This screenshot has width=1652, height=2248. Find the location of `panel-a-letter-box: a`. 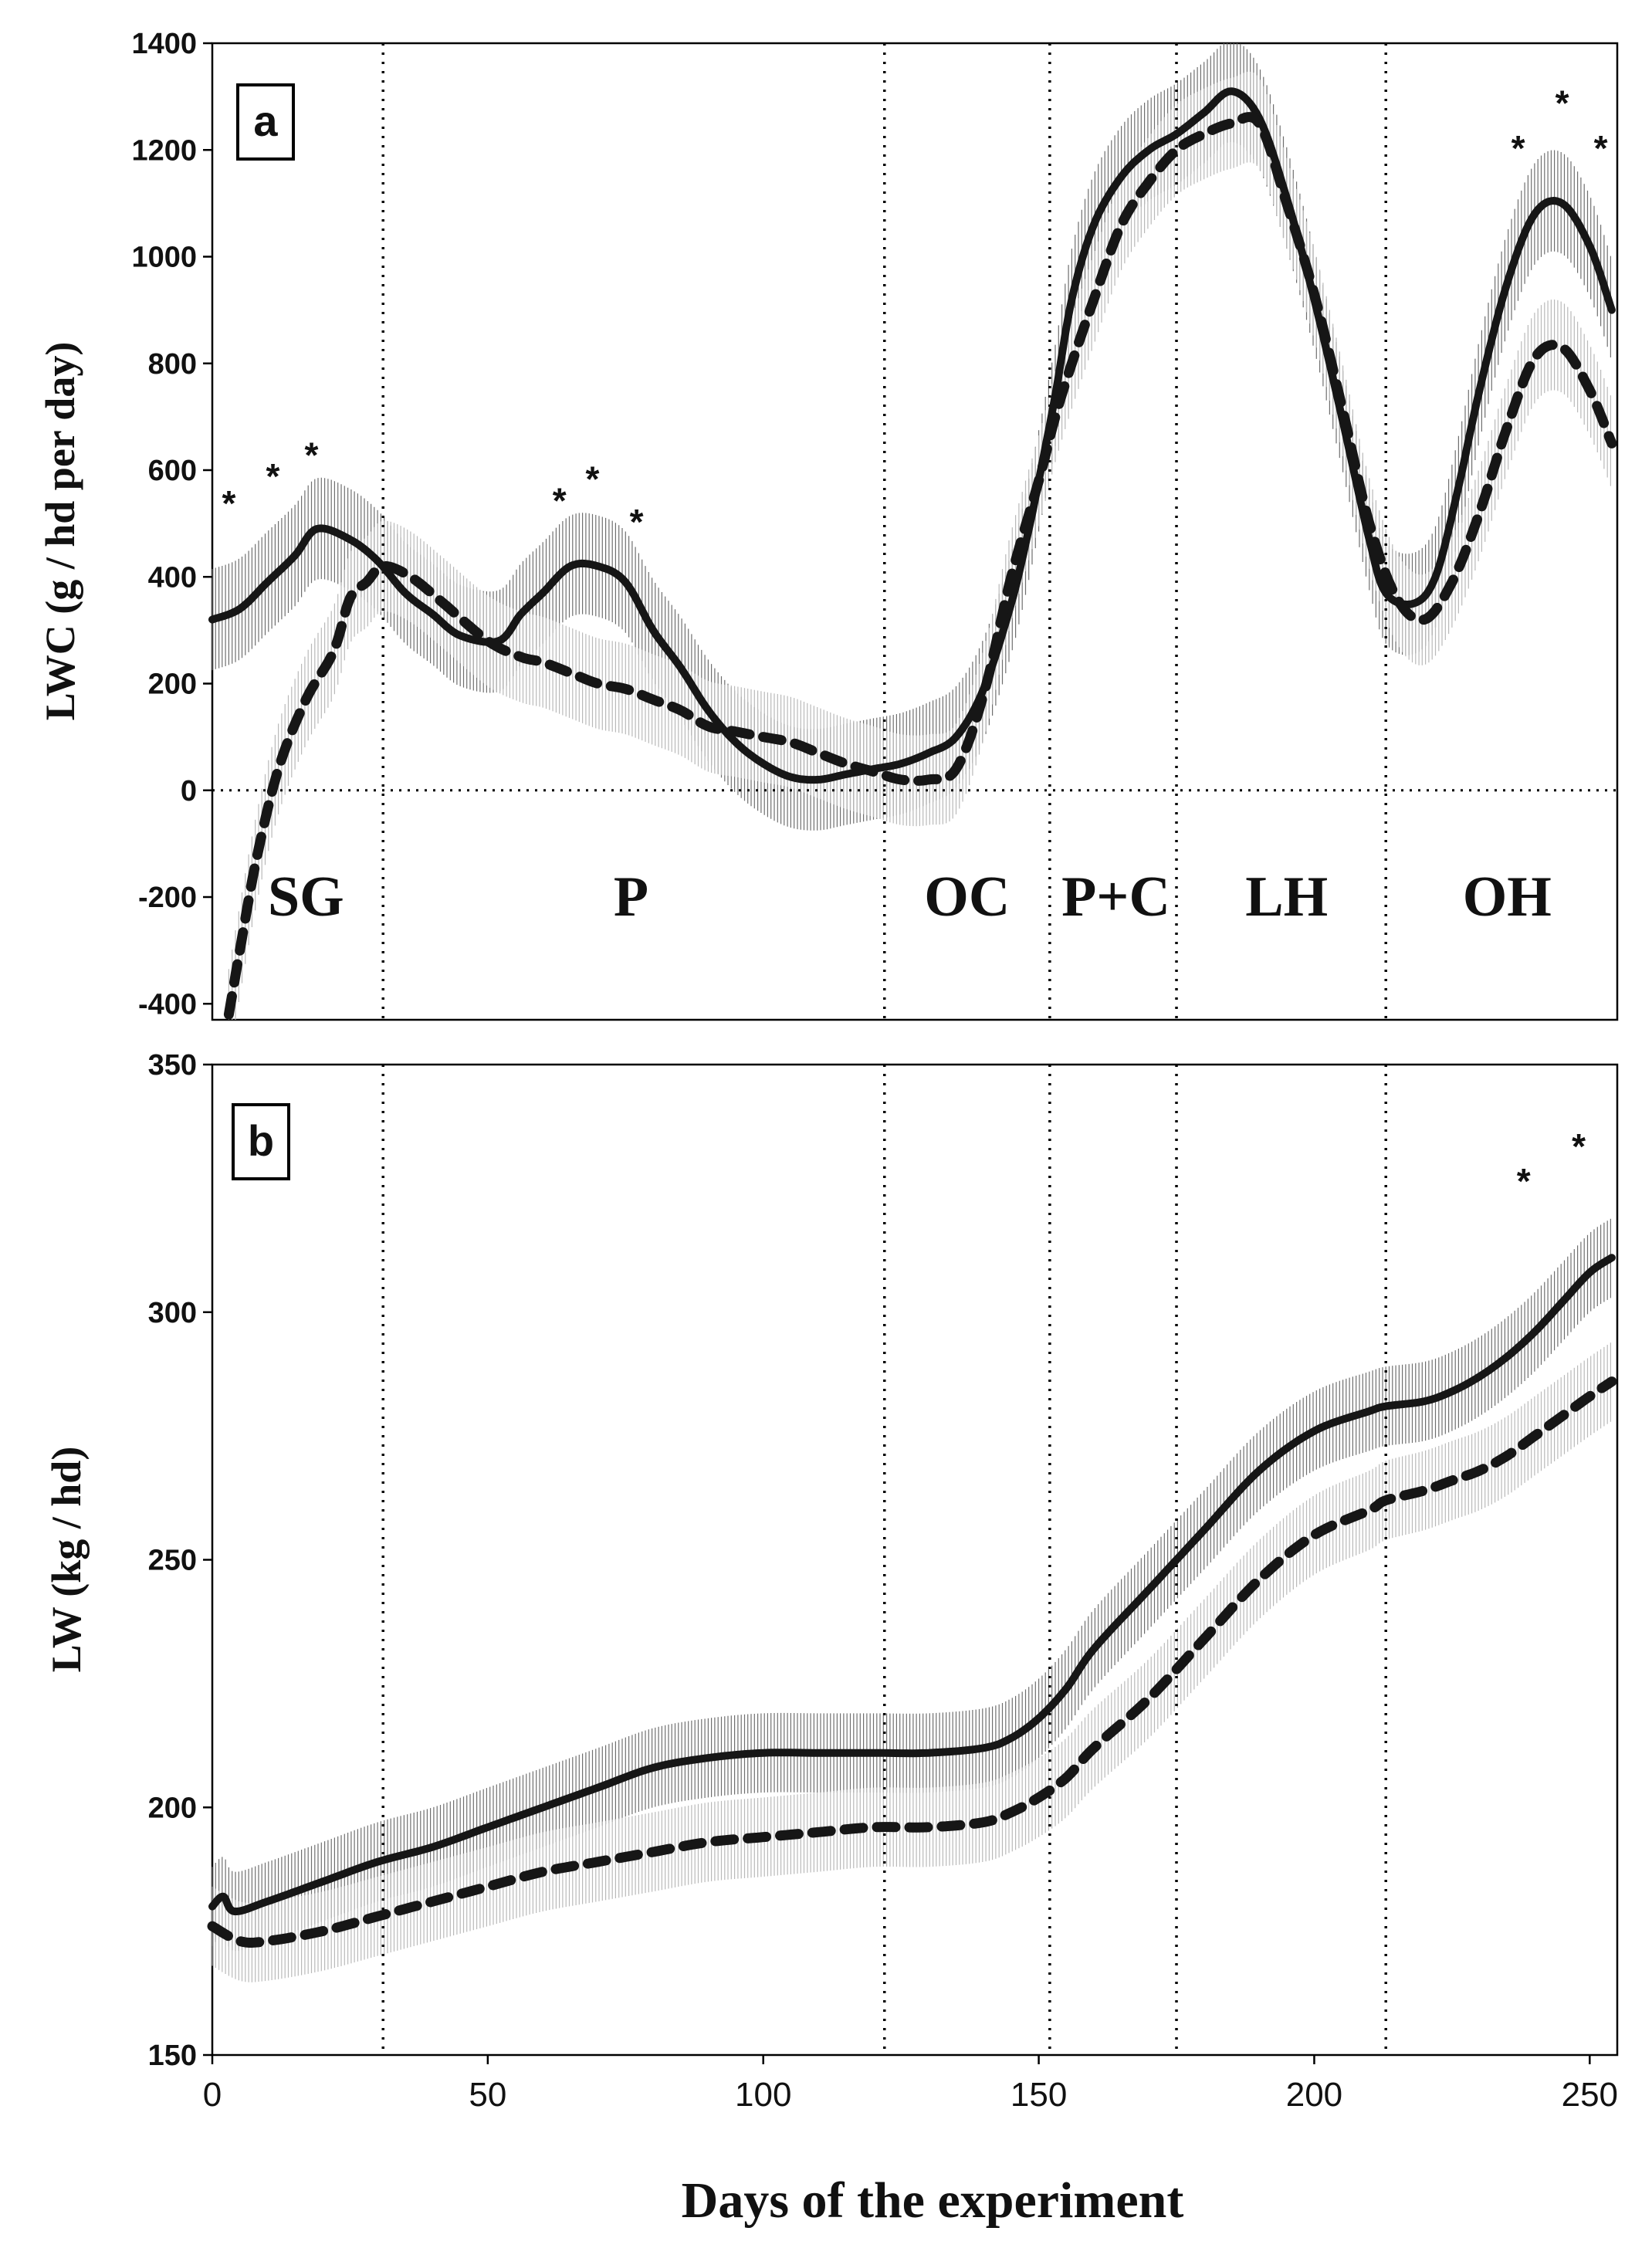

panel-a-letter-box: a is located at coordinates (265, 122).